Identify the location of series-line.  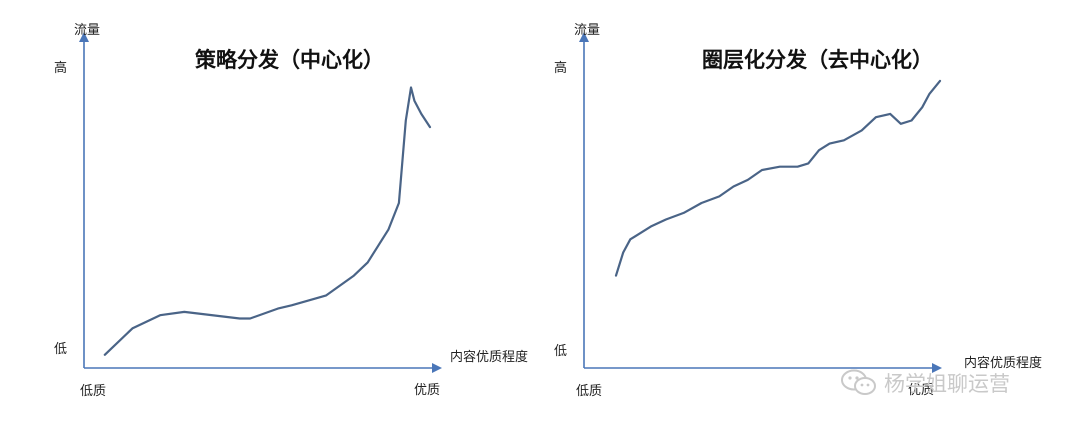
(778, 178).